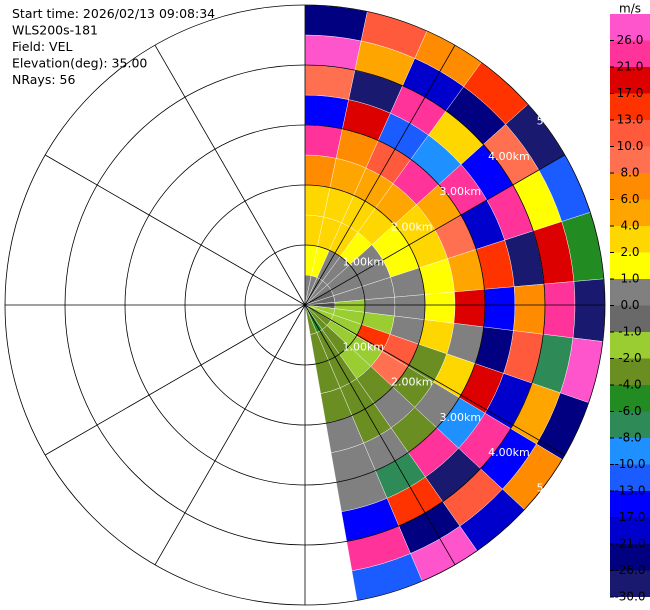  Describe the element at coordinates (629, 199) in the screenshot. I see `colorbar-label: 6.0` at that location.